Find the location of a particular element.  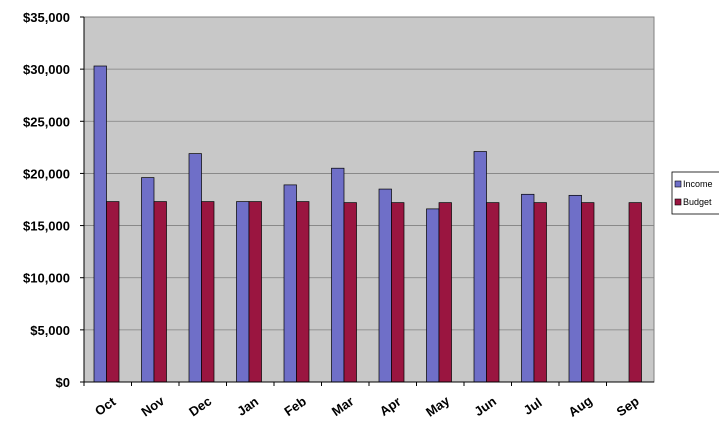

x-tick-label: Mar is located at coordinates (343, 407).